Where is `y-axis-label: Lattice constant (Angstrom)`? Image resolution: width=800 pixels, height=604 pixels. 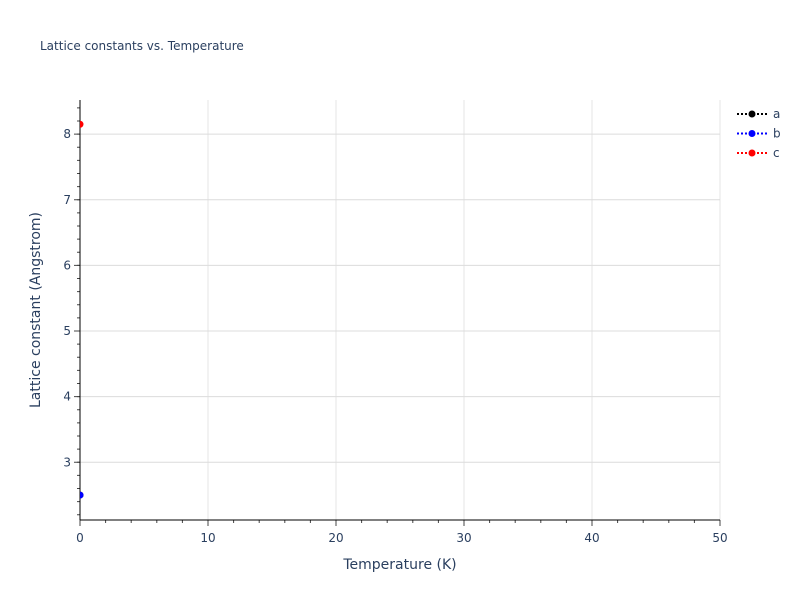 y-axis-label: Lattice constant (Angstrom) is located at coordinates (36, 310).